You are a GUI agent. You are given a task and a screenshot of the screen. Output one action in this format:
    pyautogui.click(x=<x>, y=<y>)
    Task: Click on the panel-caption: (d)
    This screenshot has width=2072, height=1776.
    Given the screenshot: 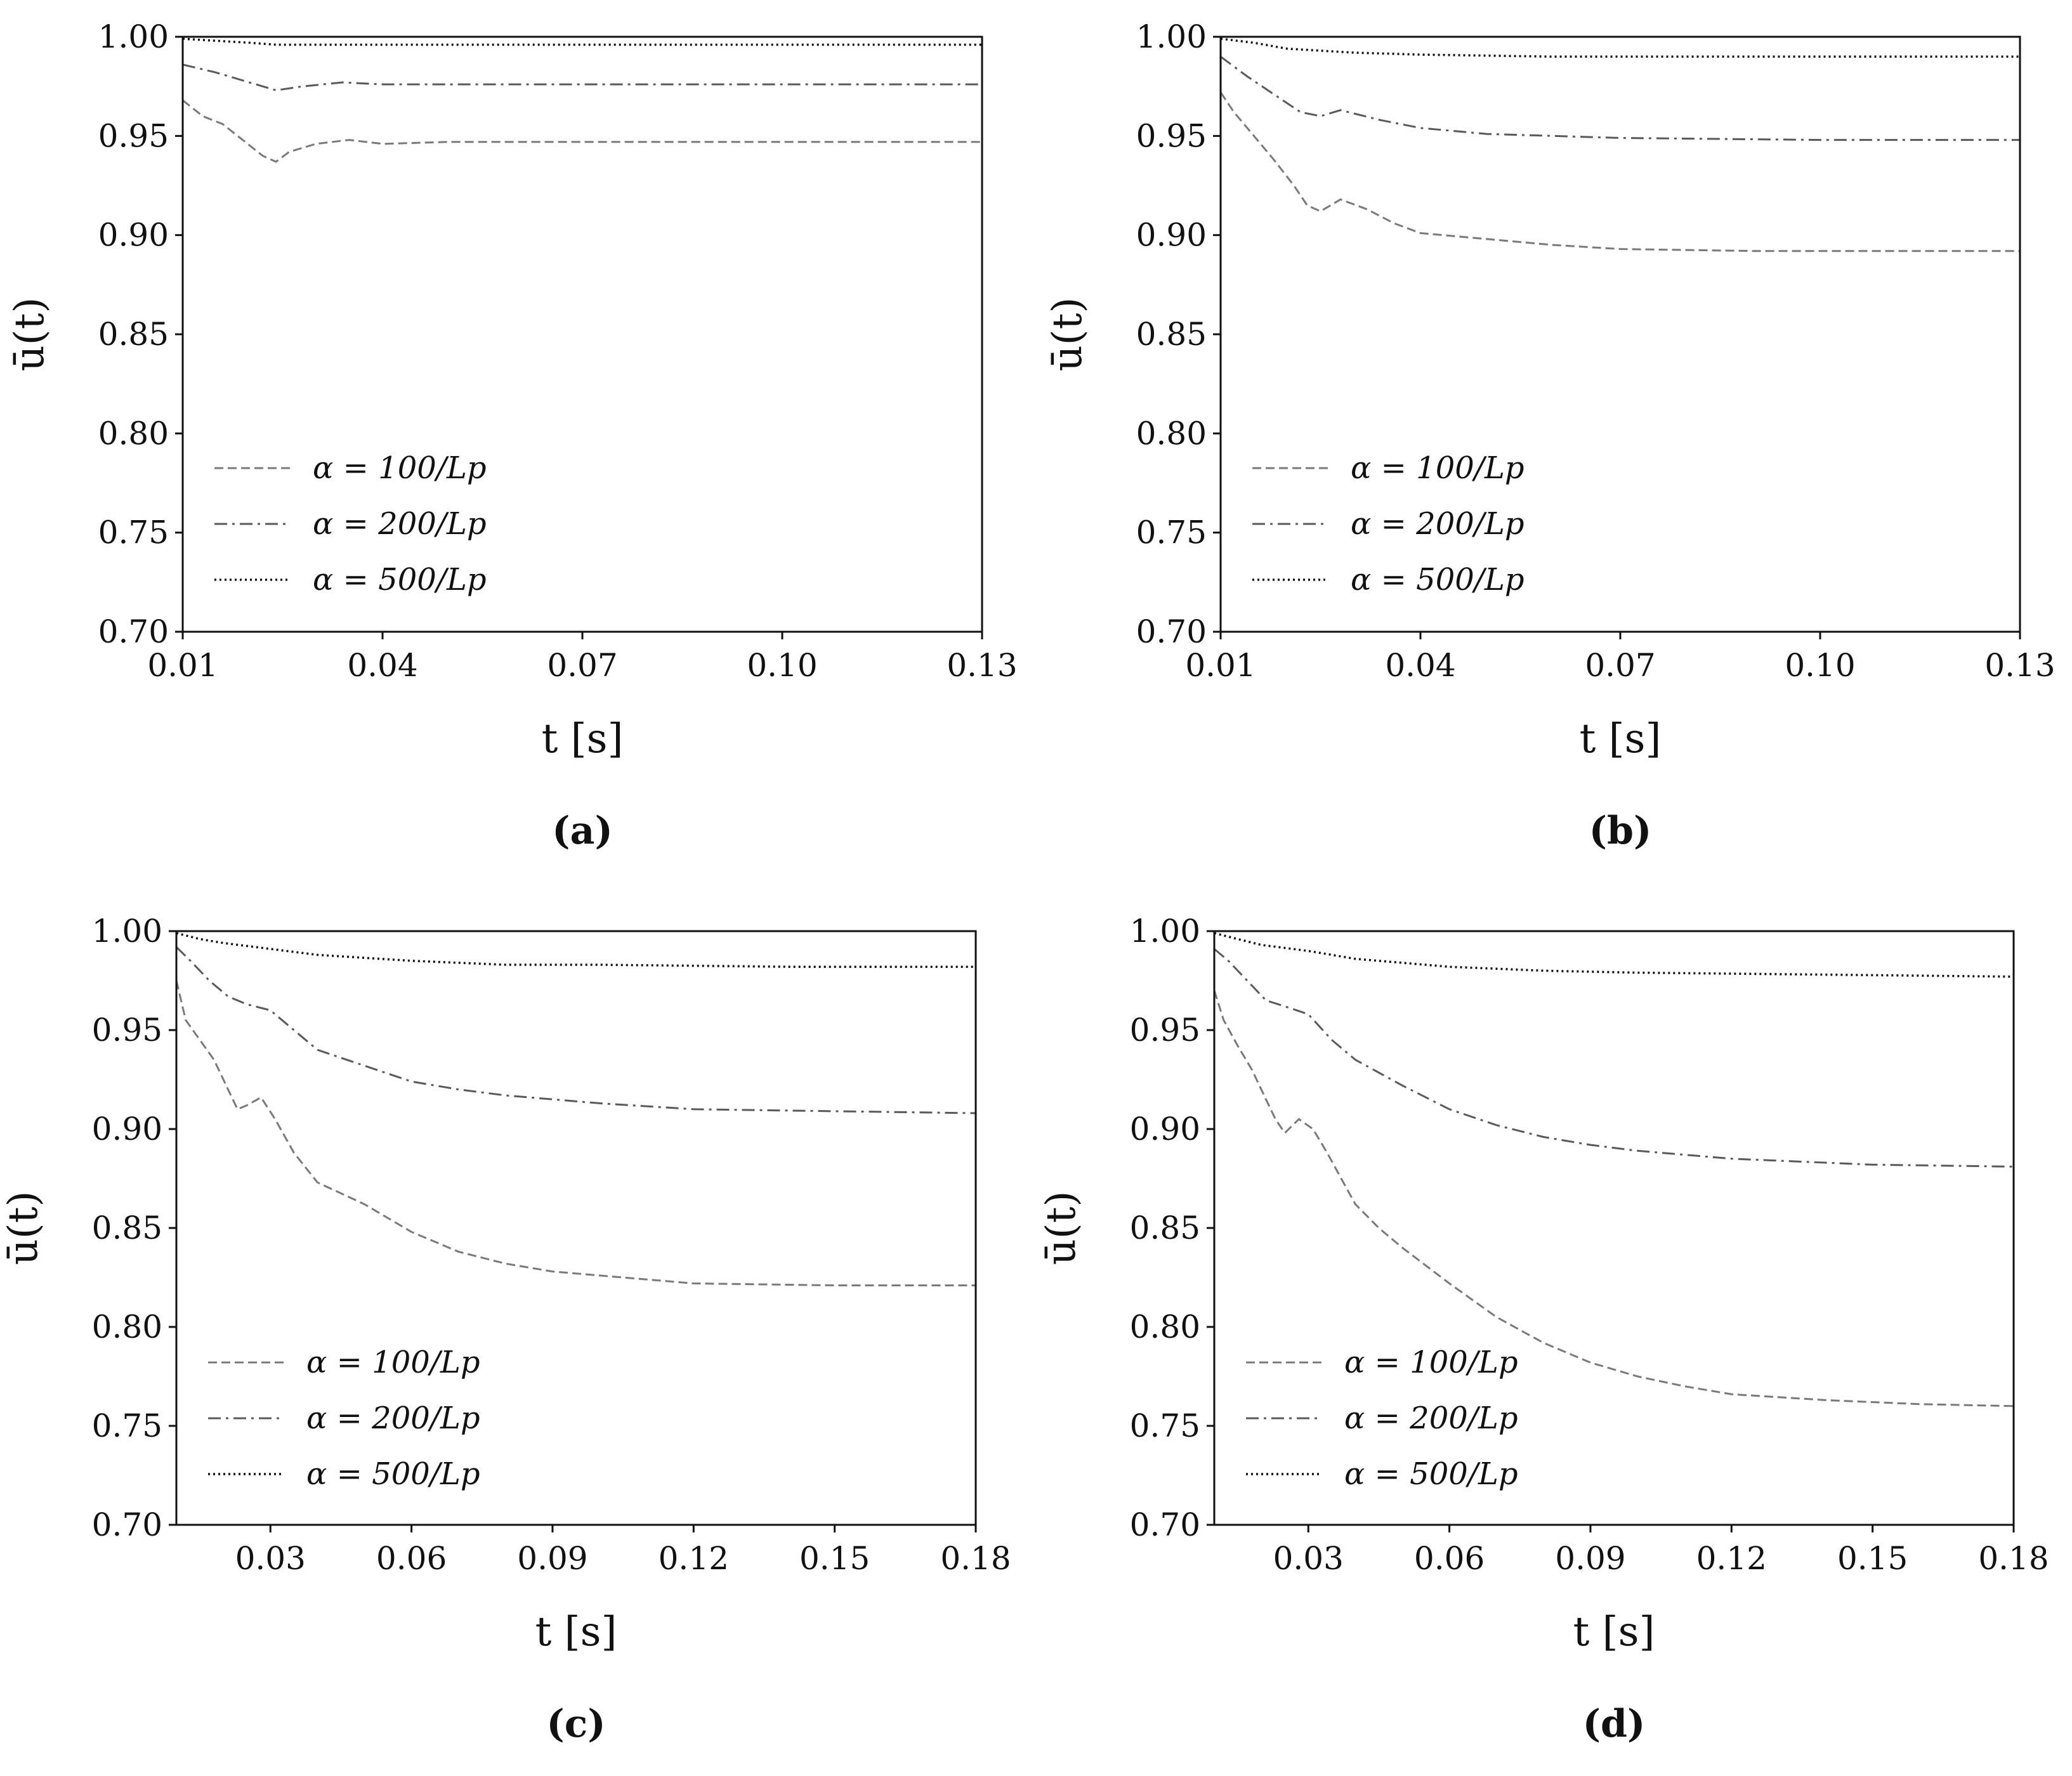 What is the action you would take?
    pyautogui.click(x=1614, y=1724)
    